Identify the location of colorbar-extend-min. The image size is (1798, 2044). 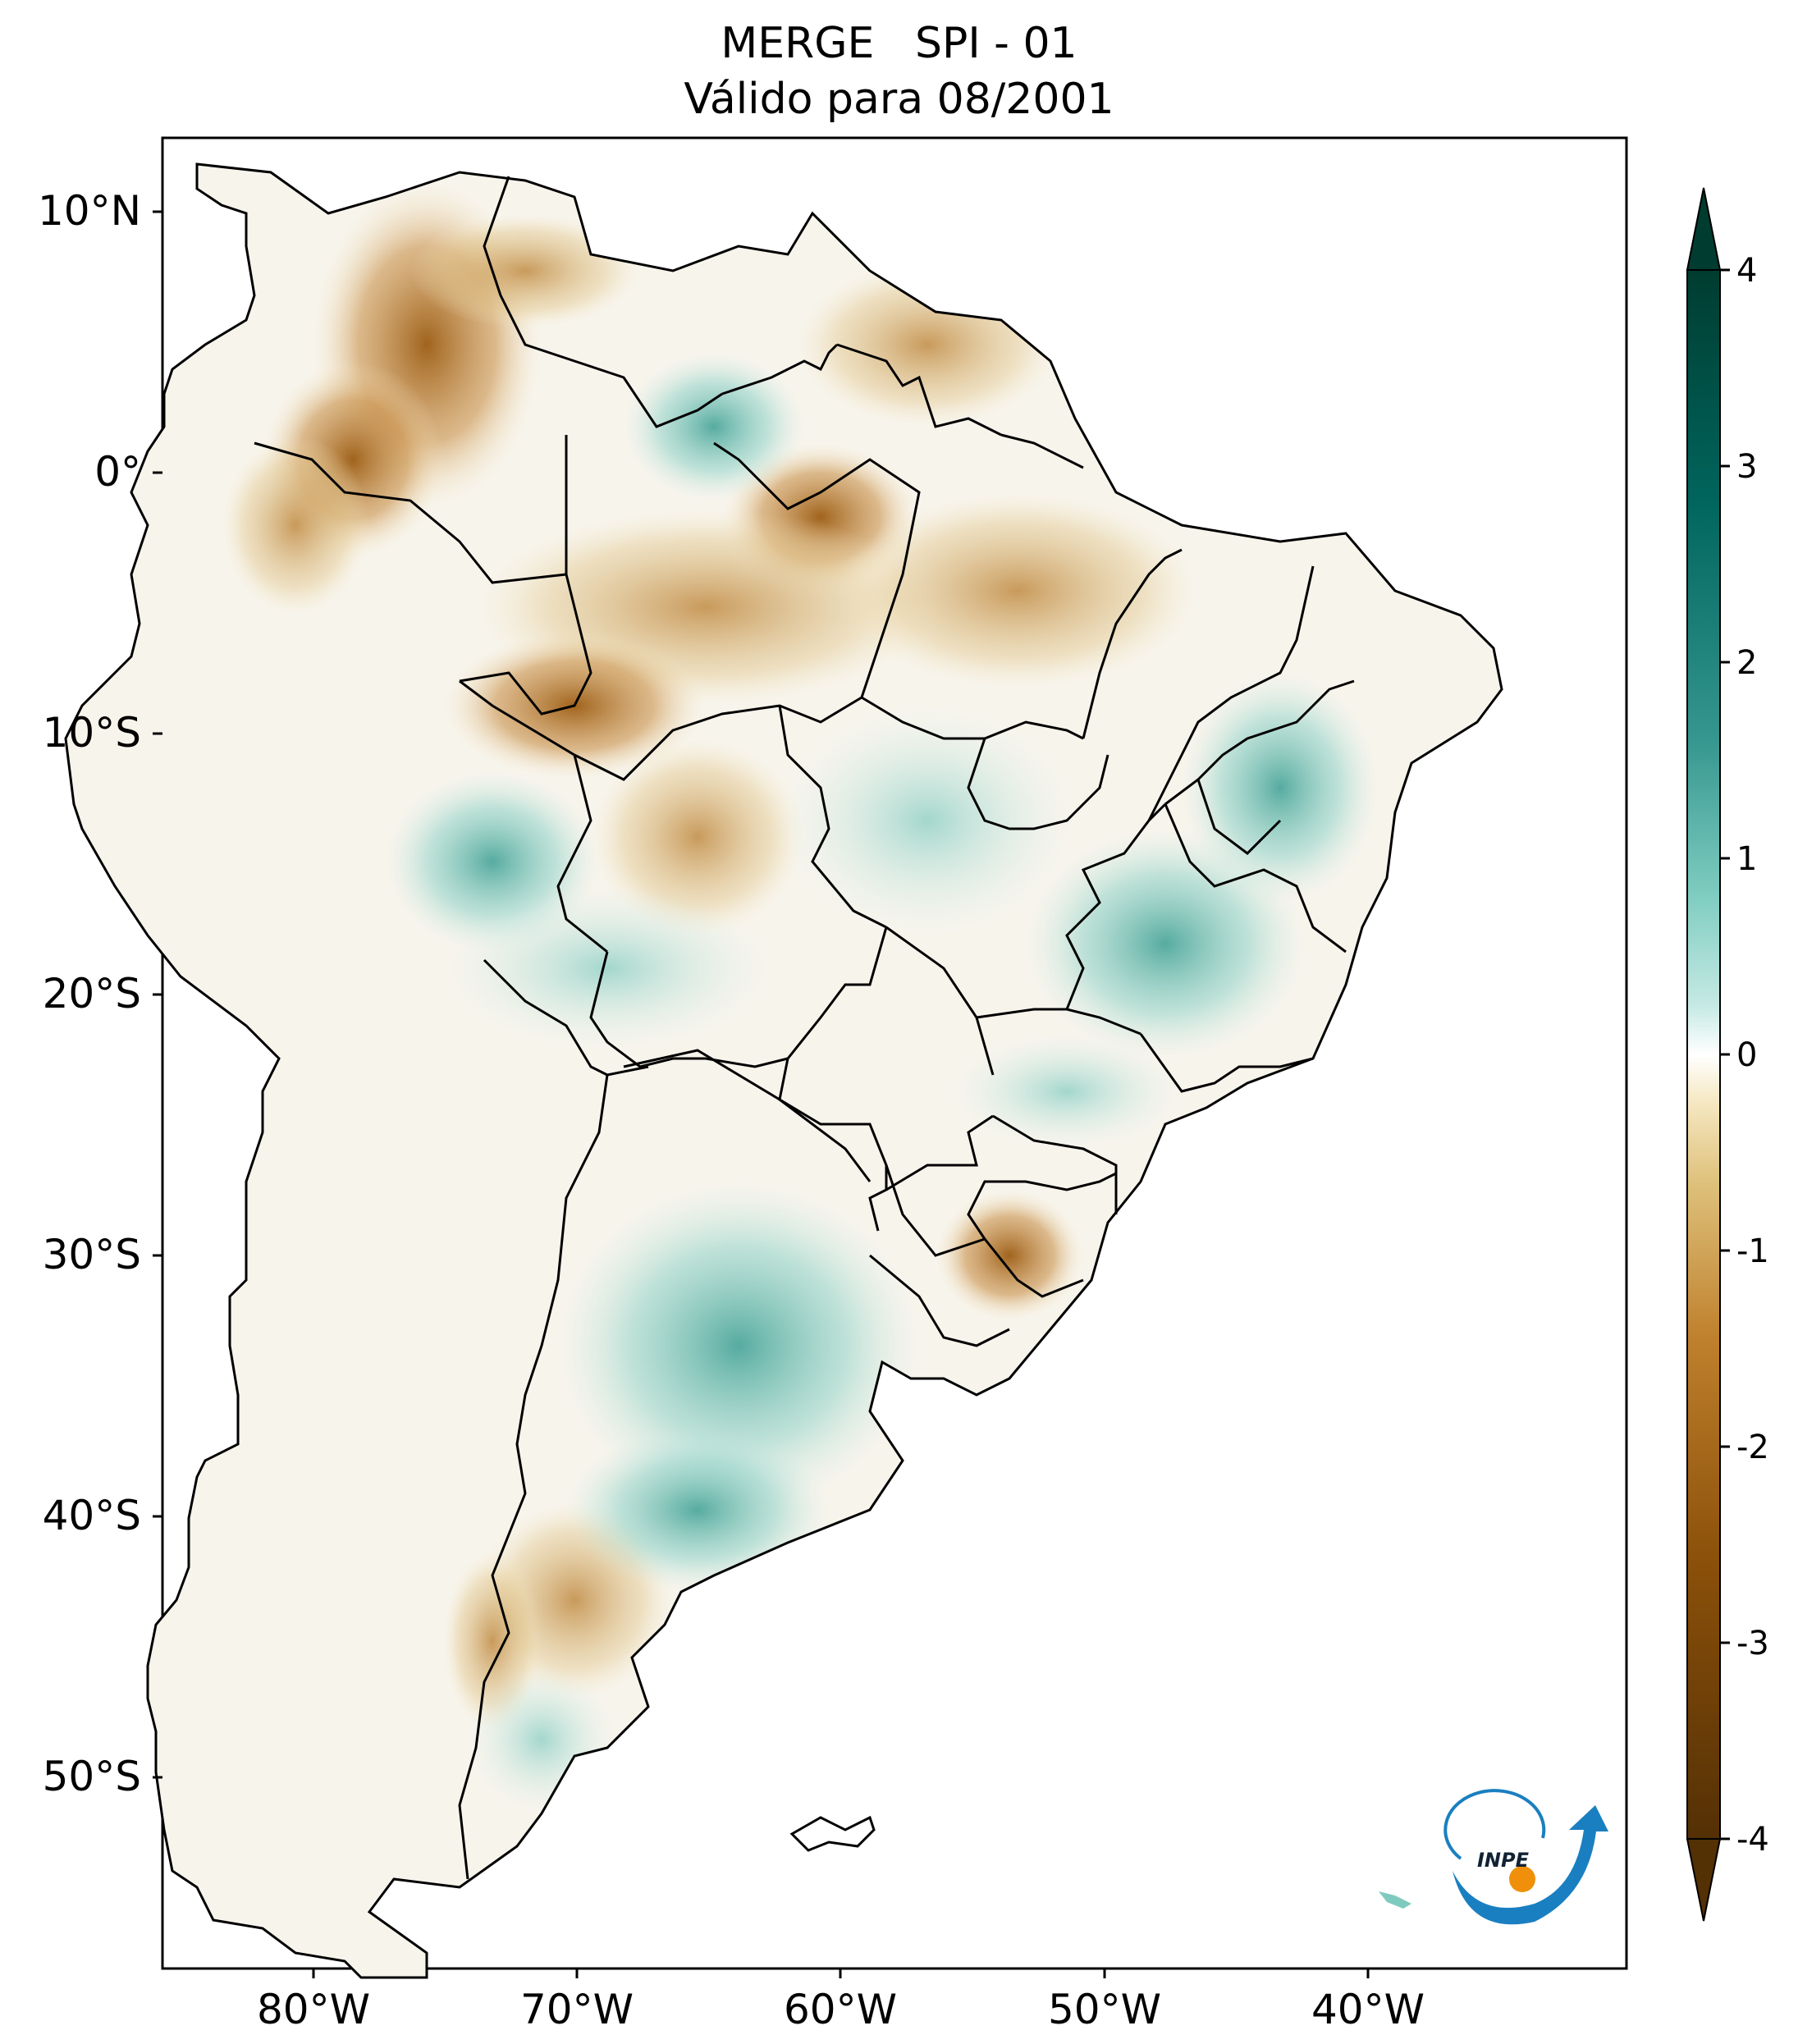
(1704, 1880).